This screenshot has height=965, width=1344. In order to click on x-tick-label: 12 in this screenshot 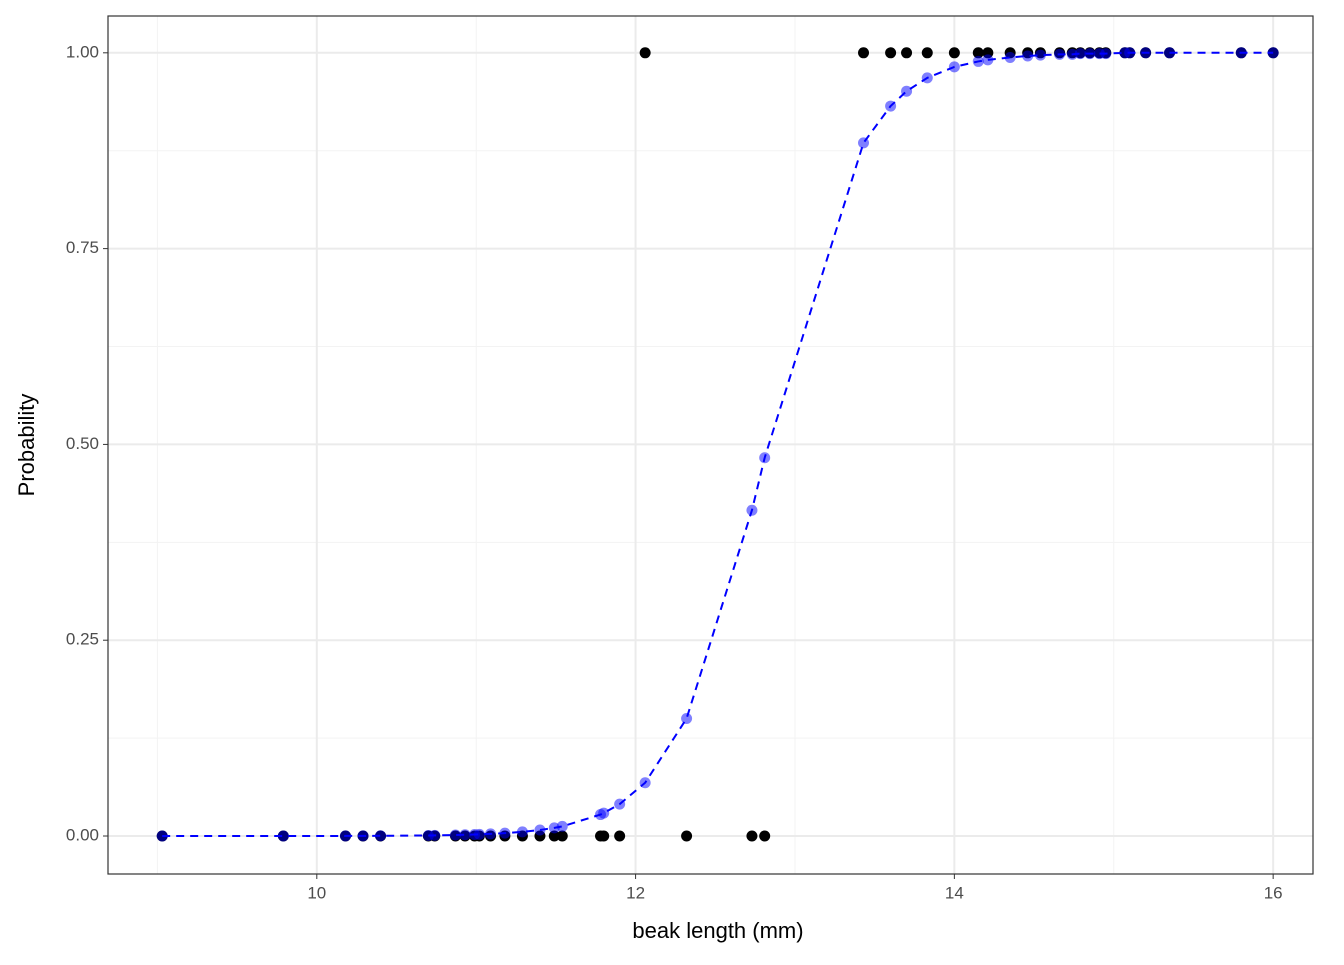, I will do `click(635, 892)`.